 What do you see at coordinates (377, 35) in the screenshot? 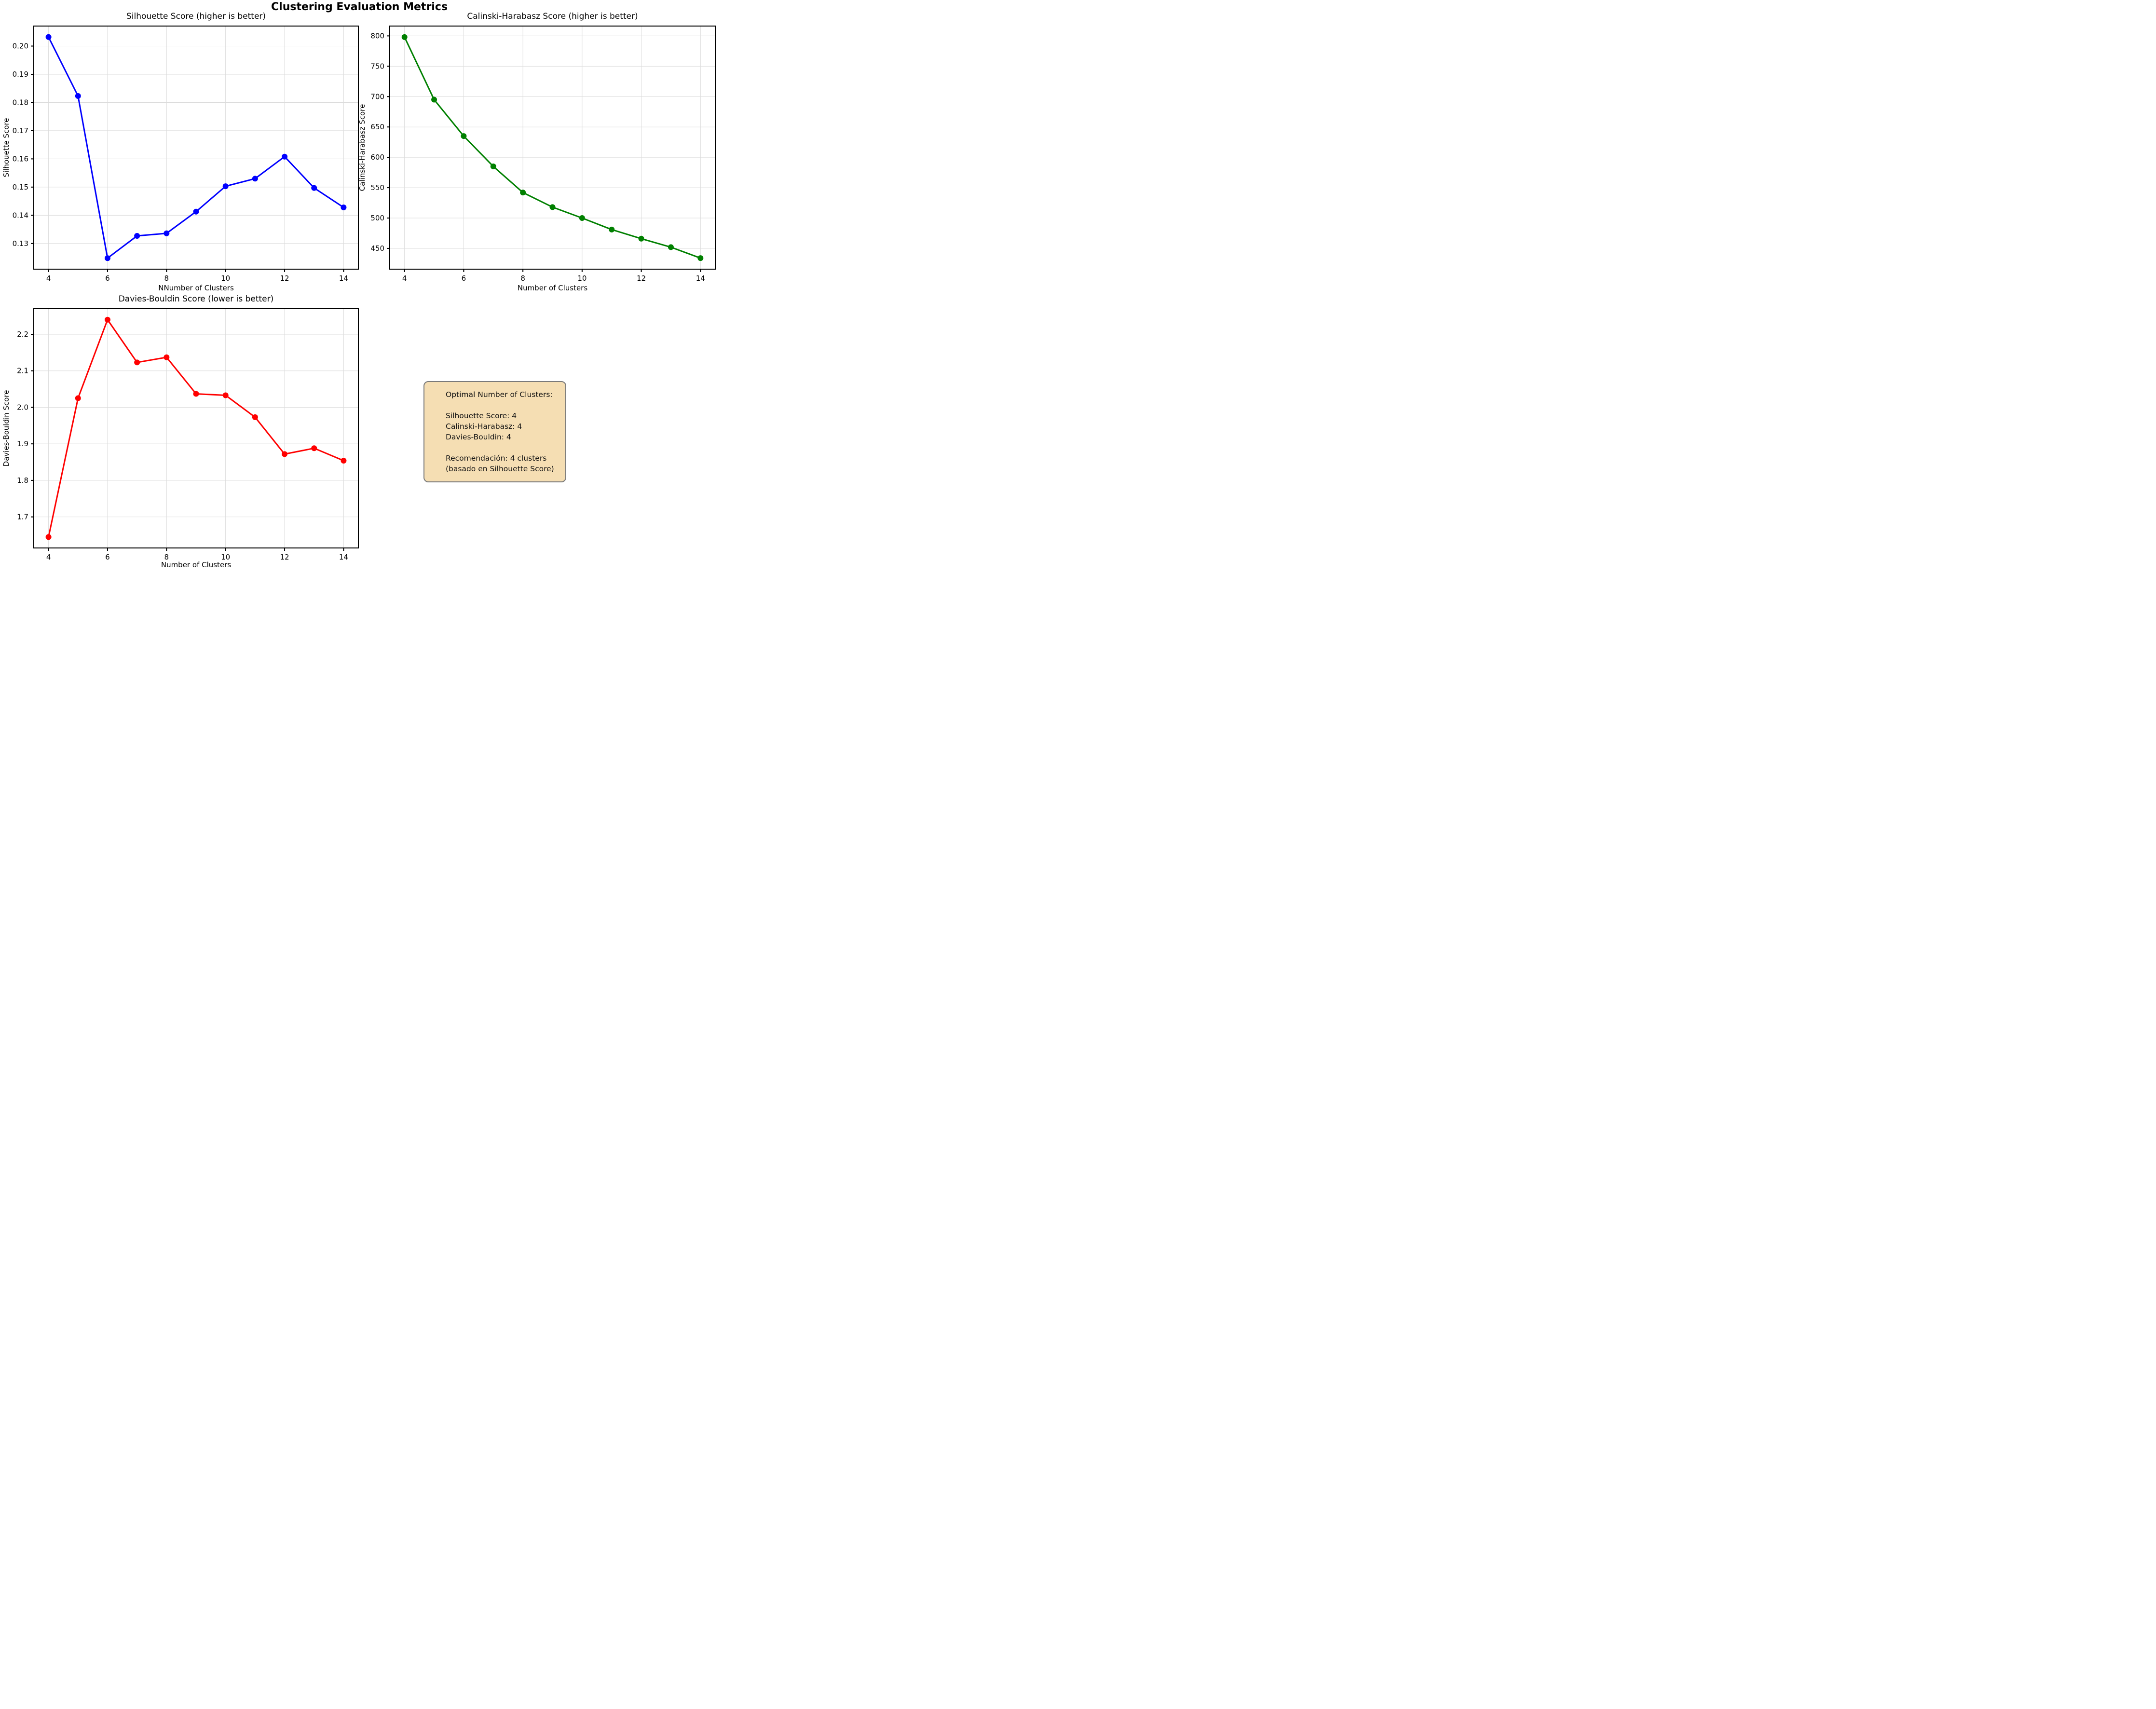
I see `svg-text: 800` at bounding box center [377, 35].